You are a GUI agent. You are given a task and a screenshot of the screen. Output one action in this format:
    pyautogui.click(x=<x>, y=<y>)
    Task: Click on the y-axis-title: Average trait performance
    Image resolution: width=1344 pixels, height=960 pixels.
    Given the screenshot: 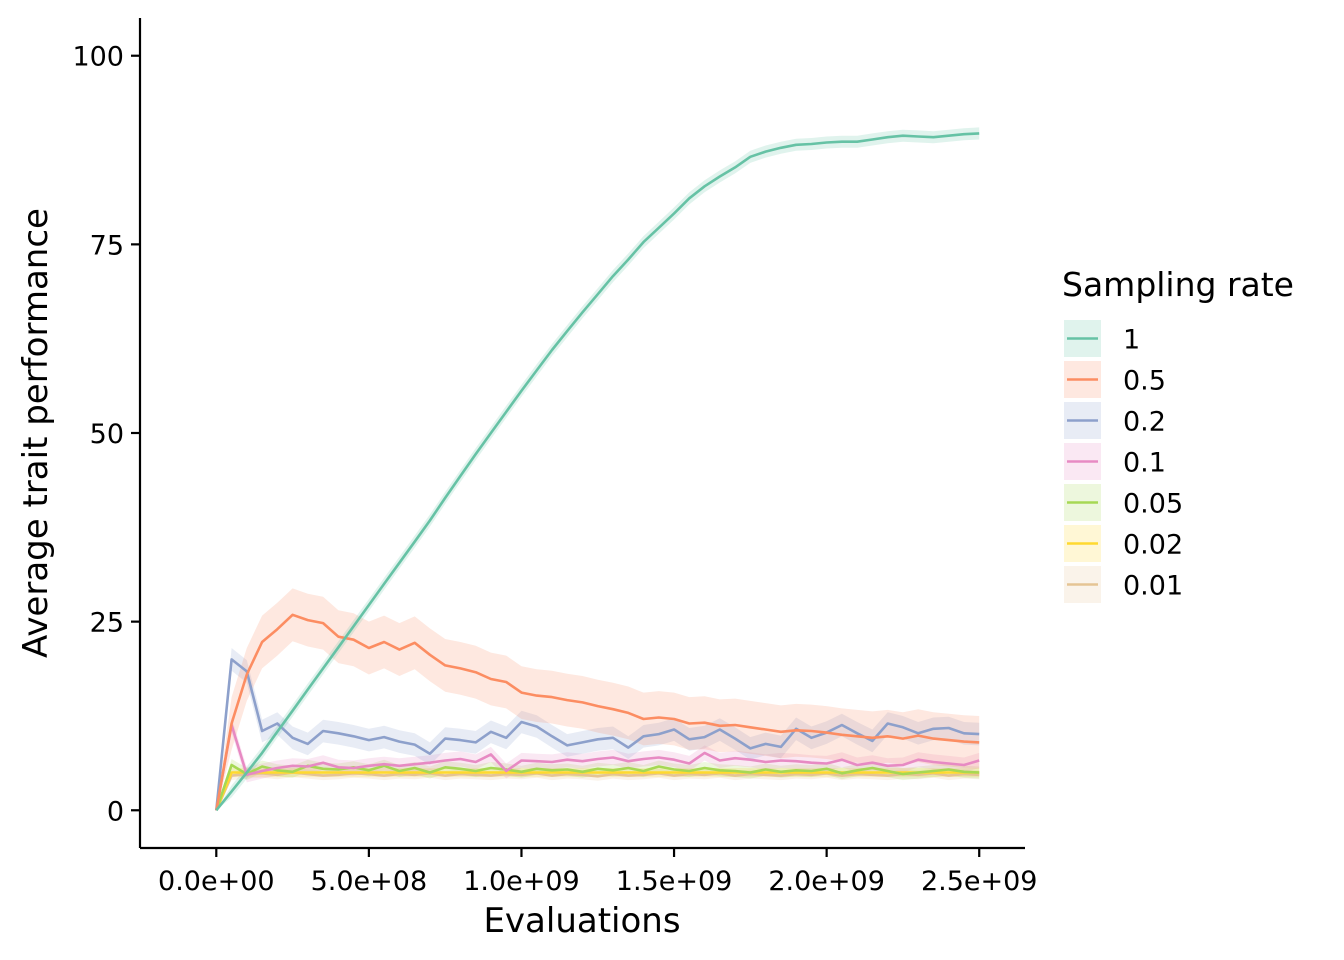 What is the action you would take?
    pyautogui.click(x=36, y=433)
    